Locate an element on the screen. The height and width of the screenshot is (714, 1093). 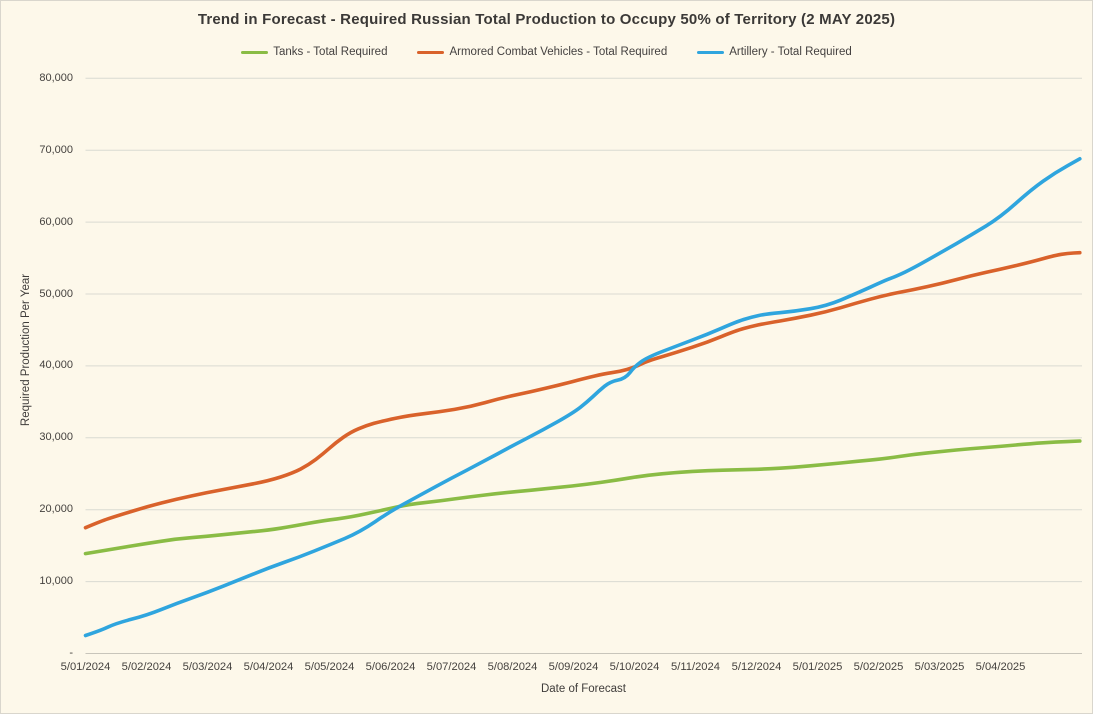
x-tick-label: 5/10/2024 is located at coordinates (634, 667).